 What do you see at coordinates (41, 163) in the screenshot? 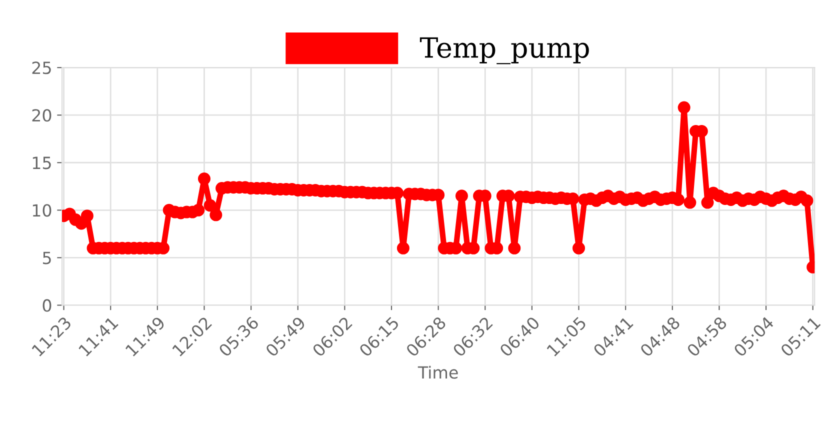
I see `y-tick-label: 15` at bounding box center [41, 163].